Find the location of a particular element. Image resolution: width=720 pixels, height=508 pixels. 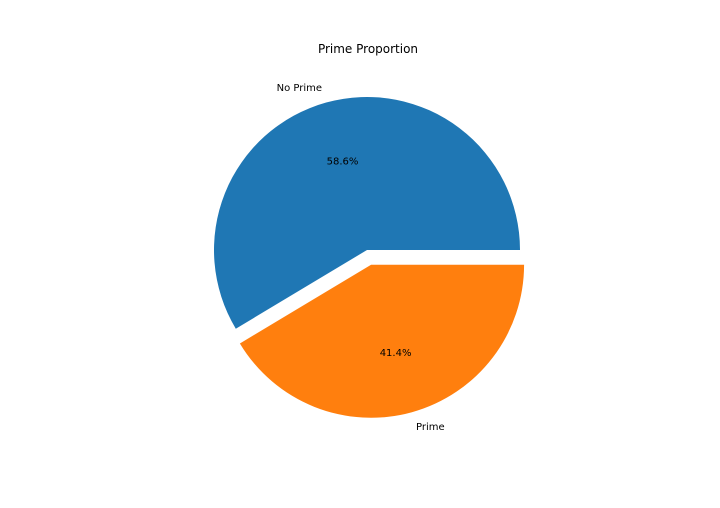

slice-label: Prime is located at coordinates (430, 427).